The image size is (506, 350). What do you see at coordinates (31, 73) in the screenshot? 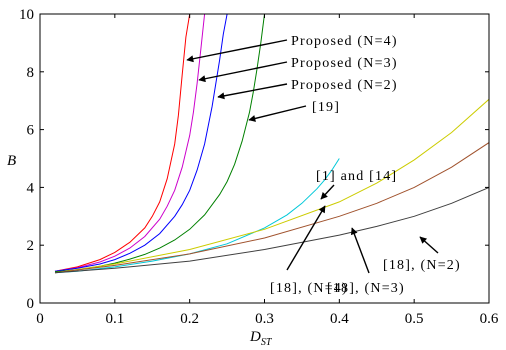
I see `y-tick-label: 8` at bounding box center [31, 73].